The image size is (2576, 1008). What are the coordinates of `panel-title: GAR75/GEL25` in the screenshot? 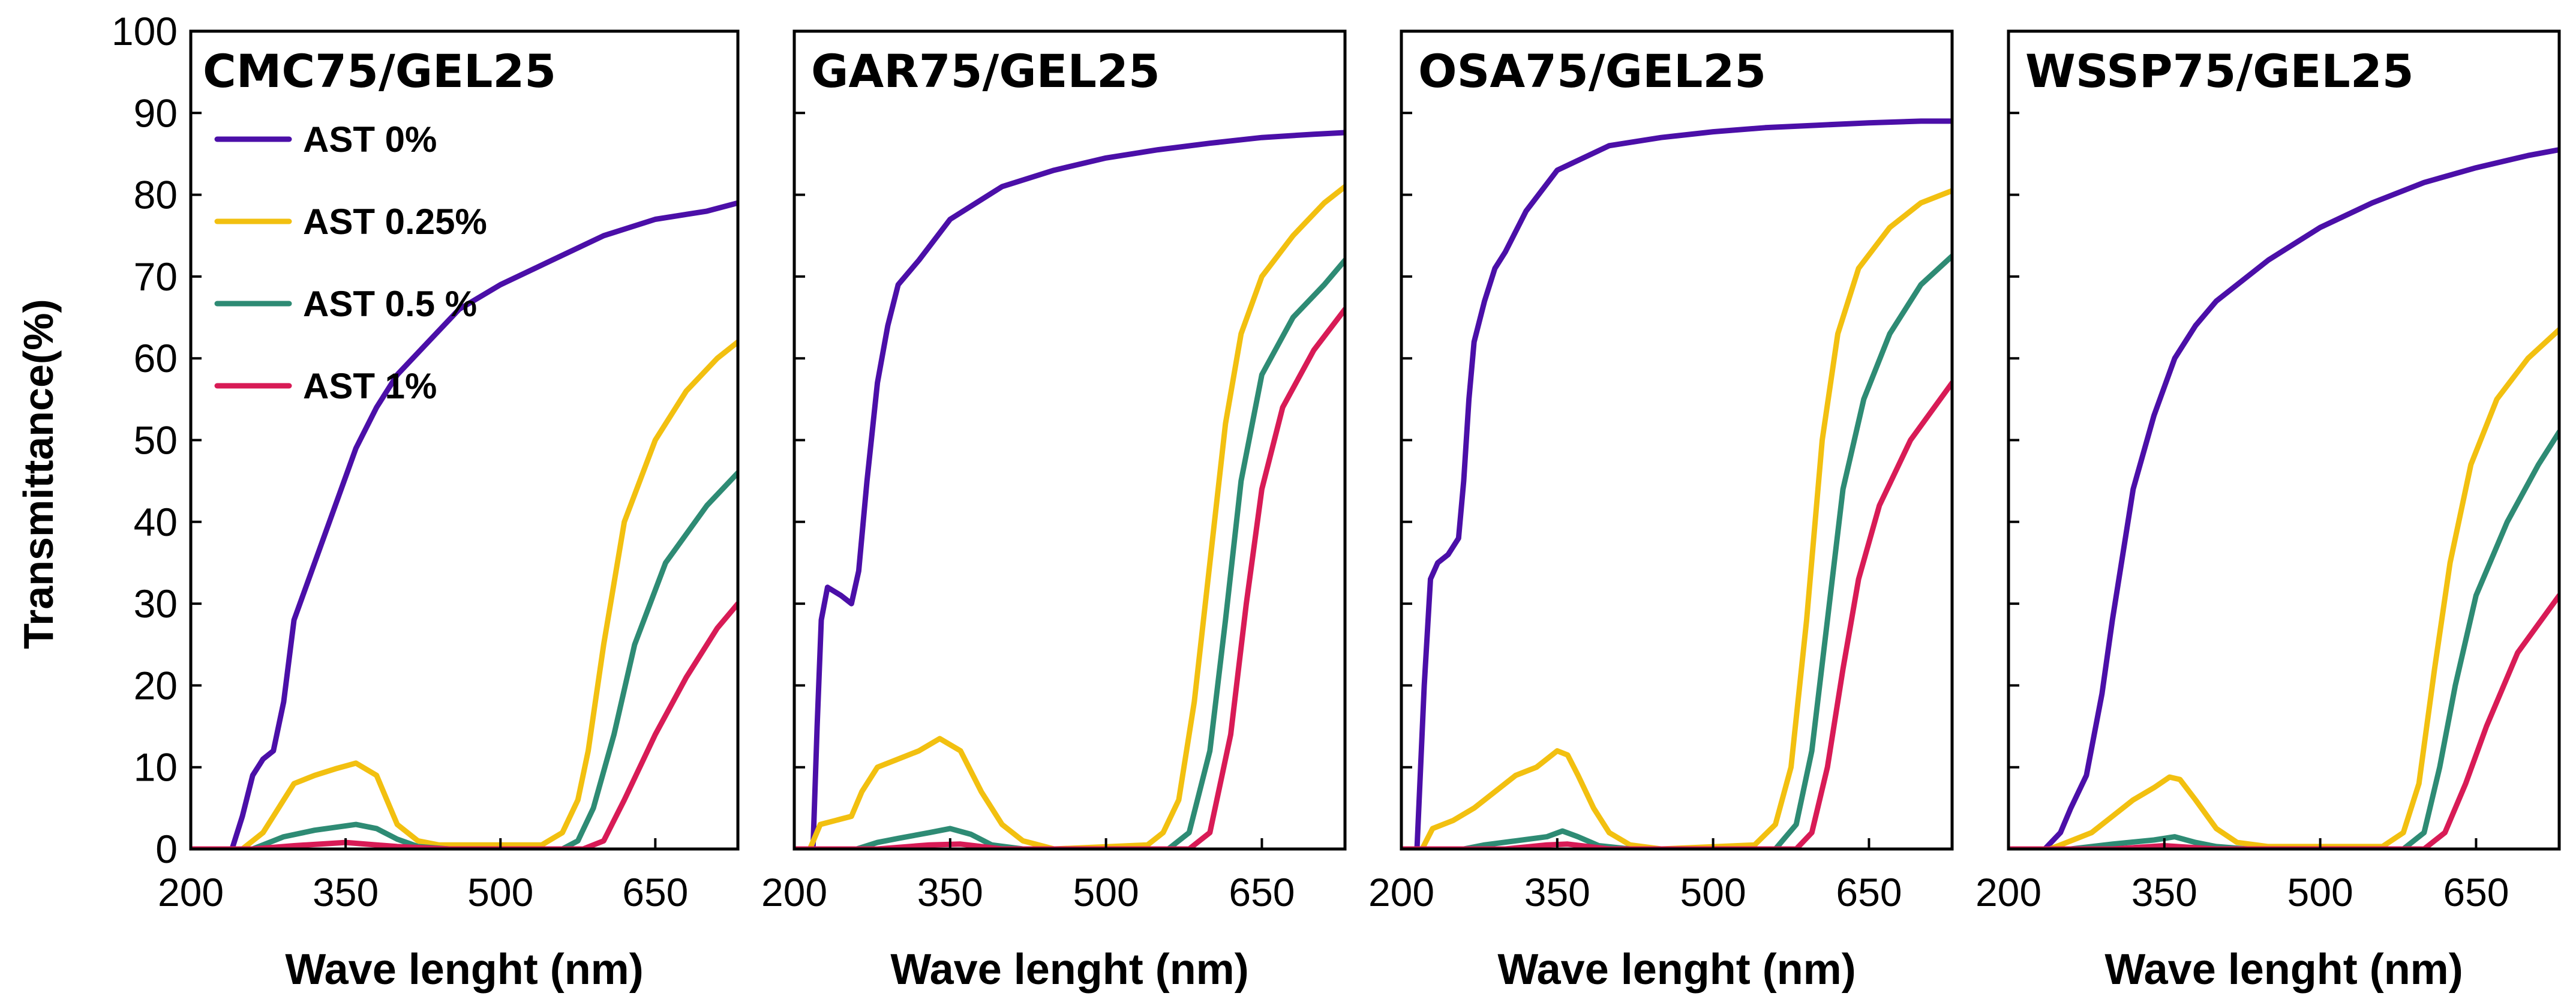 It's located at (986, 71).